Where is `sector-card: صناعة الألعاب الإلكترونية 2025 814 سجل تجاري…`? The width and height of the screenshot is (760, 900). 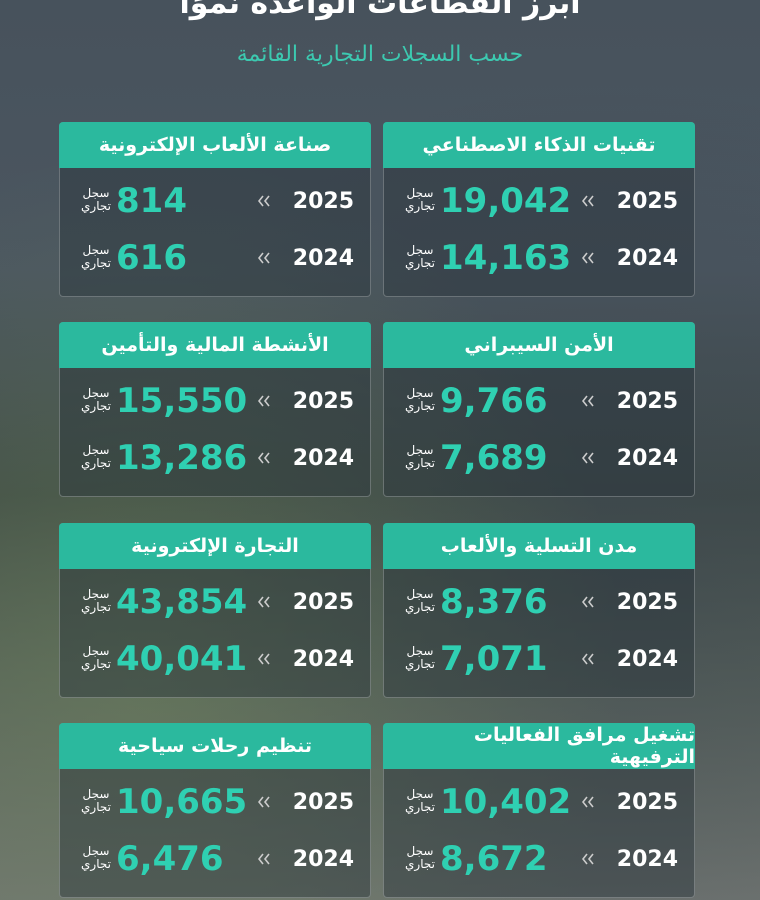
sector-card: صناعة الألعاب الإلكترونية 2025 814 سجل تجاري… is located at coordinates (215, 209).